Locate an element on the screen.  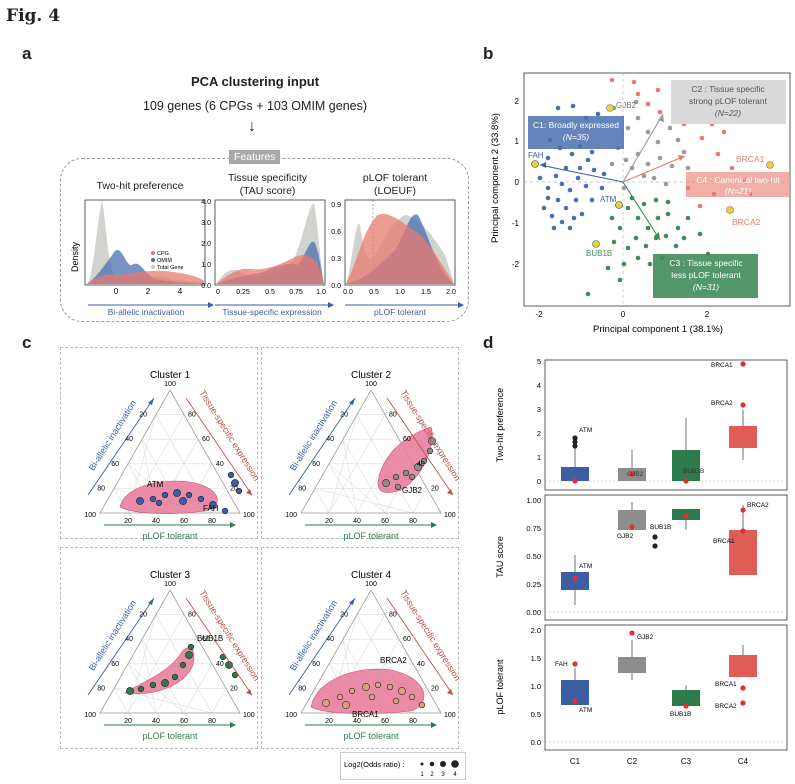
svg-text: 100 is located at coordinates (291, 515).